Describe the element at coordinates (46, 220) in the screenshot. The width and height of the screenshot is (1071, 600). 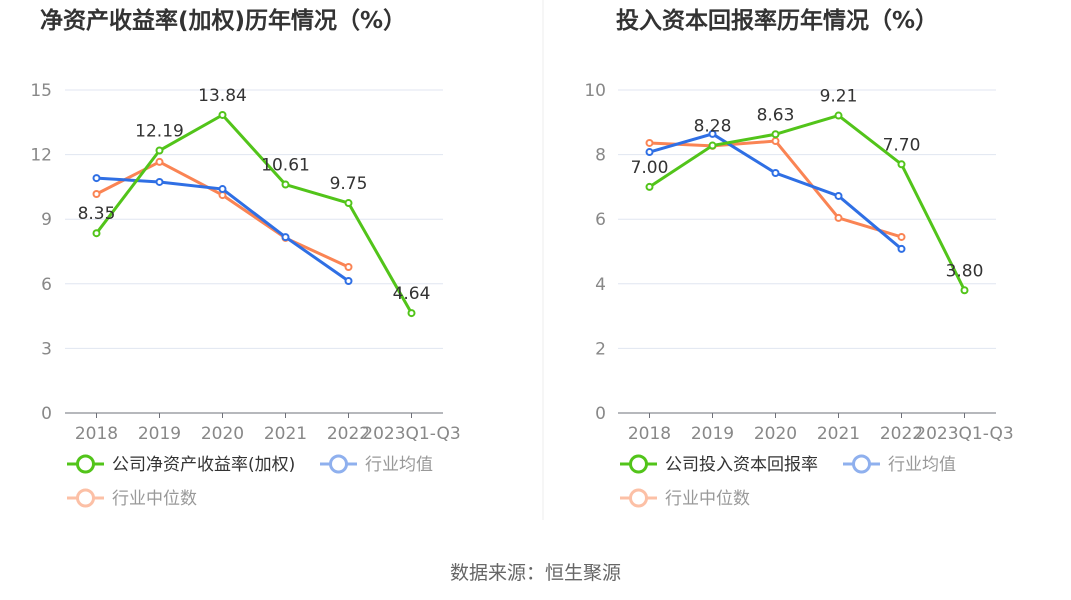
I see `y-tick-label: 9` at that location.